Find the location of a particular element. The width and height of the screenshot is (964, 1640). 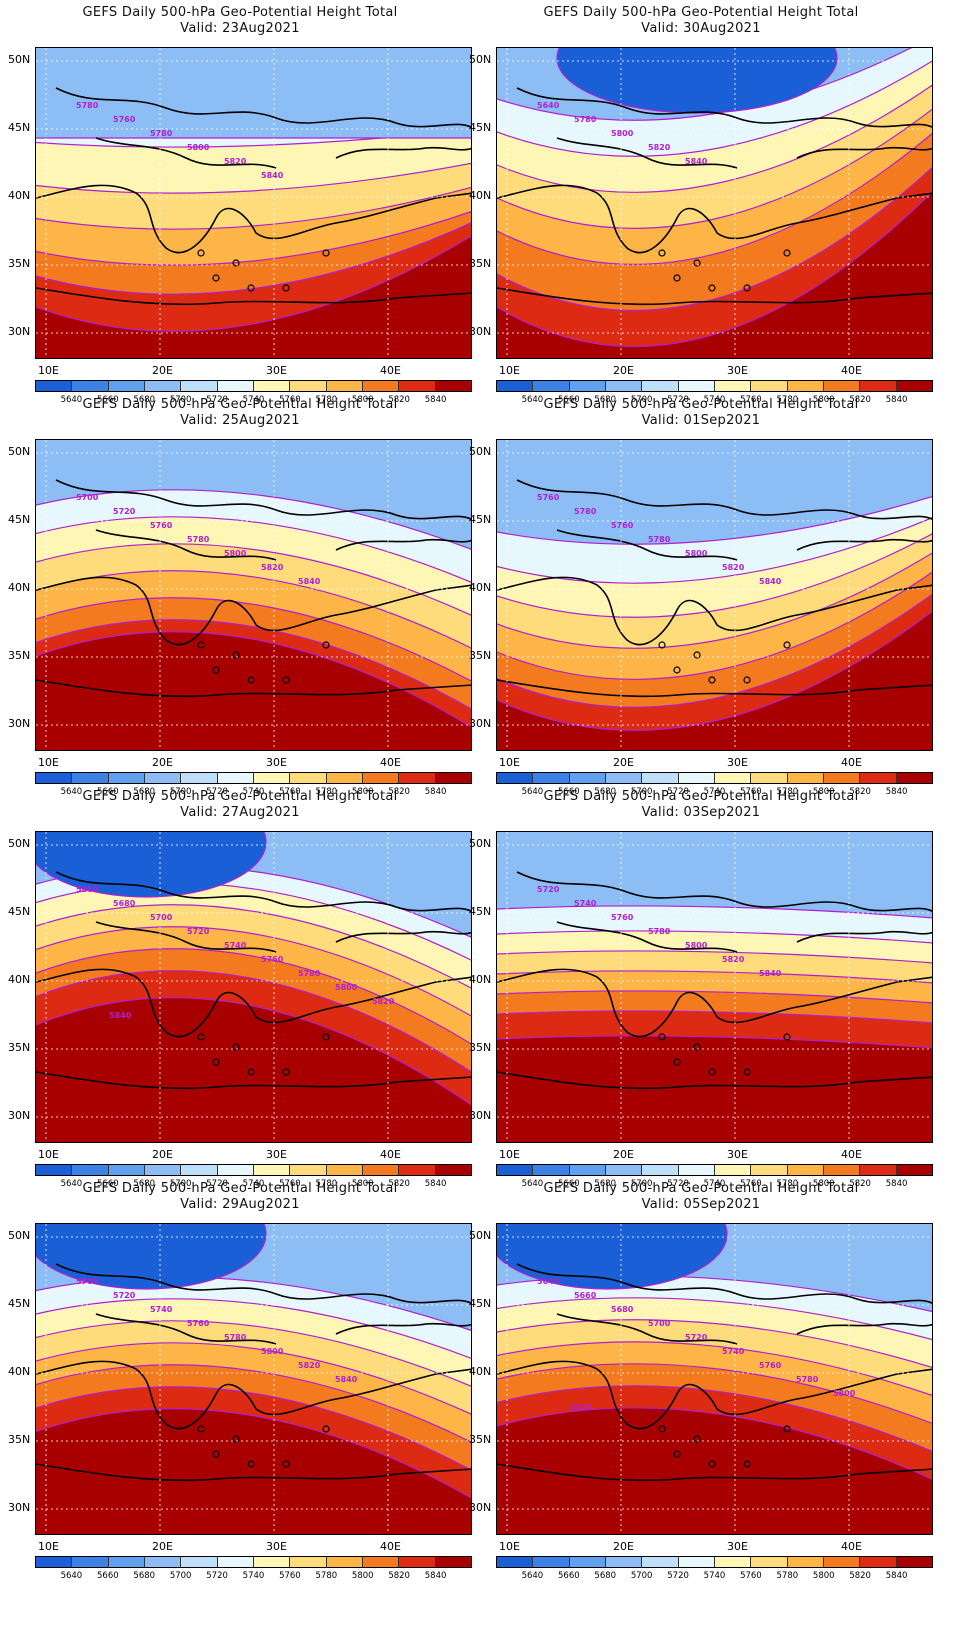

map-canvas: 5760 5780 5760 5780 5800 5820 5840 is located at coordinates (714, 595).